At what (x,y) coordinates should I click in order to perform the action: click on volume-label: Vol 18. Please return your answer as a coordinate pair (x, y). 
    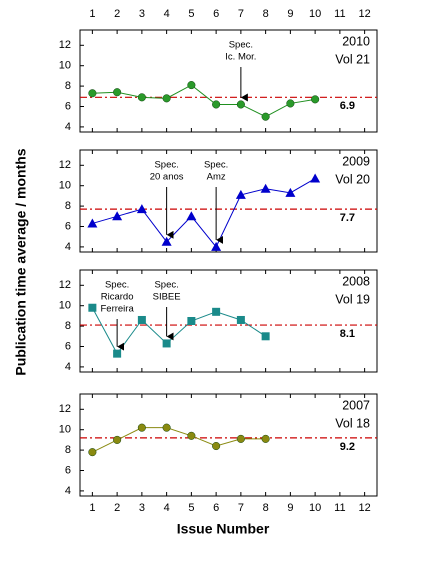
    Looking at the image, I should click on (352, 423).